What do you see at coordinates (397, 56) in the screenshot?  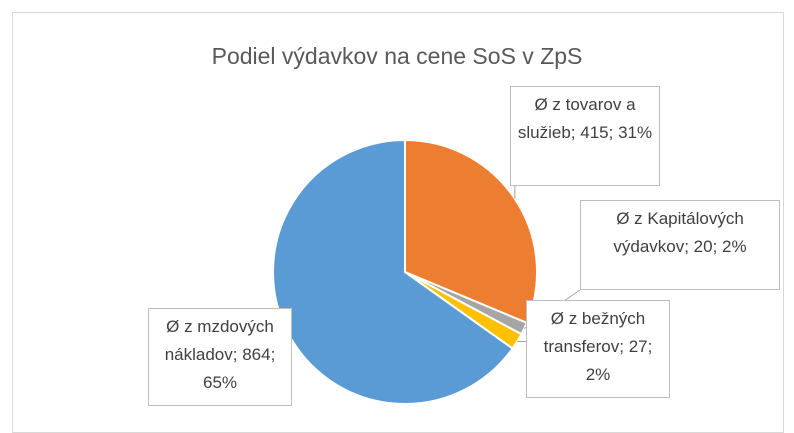 I see `chart-title: Podiel výdavkov na cene SoS v ZpS` at bounding box center [397, 56].